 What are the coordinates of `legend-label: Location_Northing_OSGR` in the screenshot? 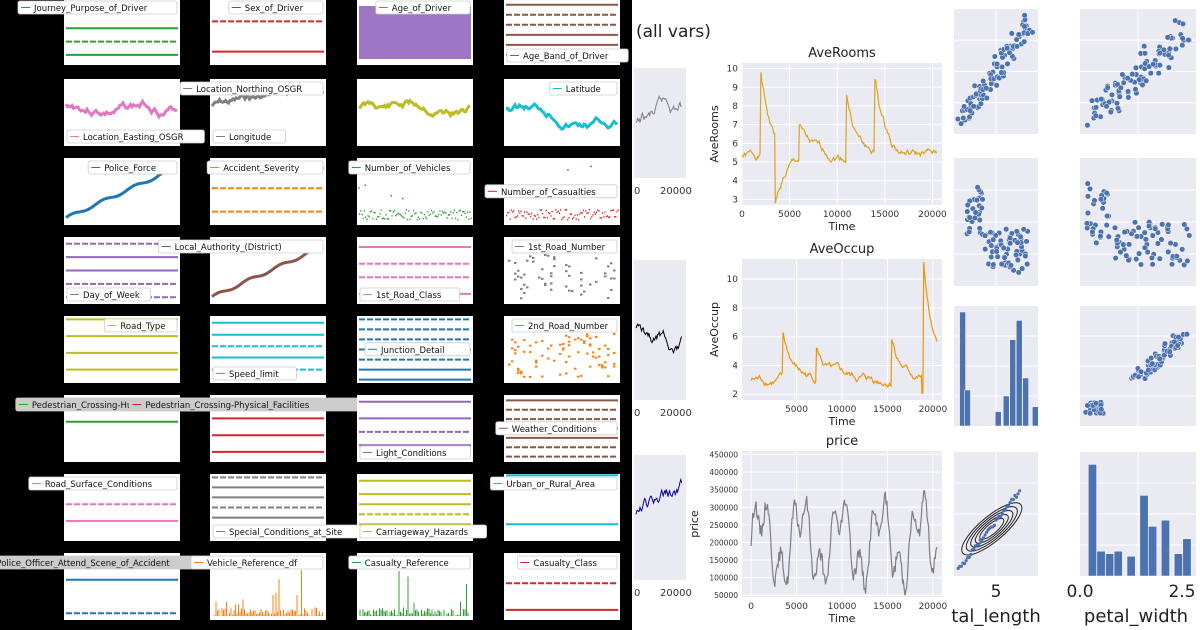 It's located at (249, 90).